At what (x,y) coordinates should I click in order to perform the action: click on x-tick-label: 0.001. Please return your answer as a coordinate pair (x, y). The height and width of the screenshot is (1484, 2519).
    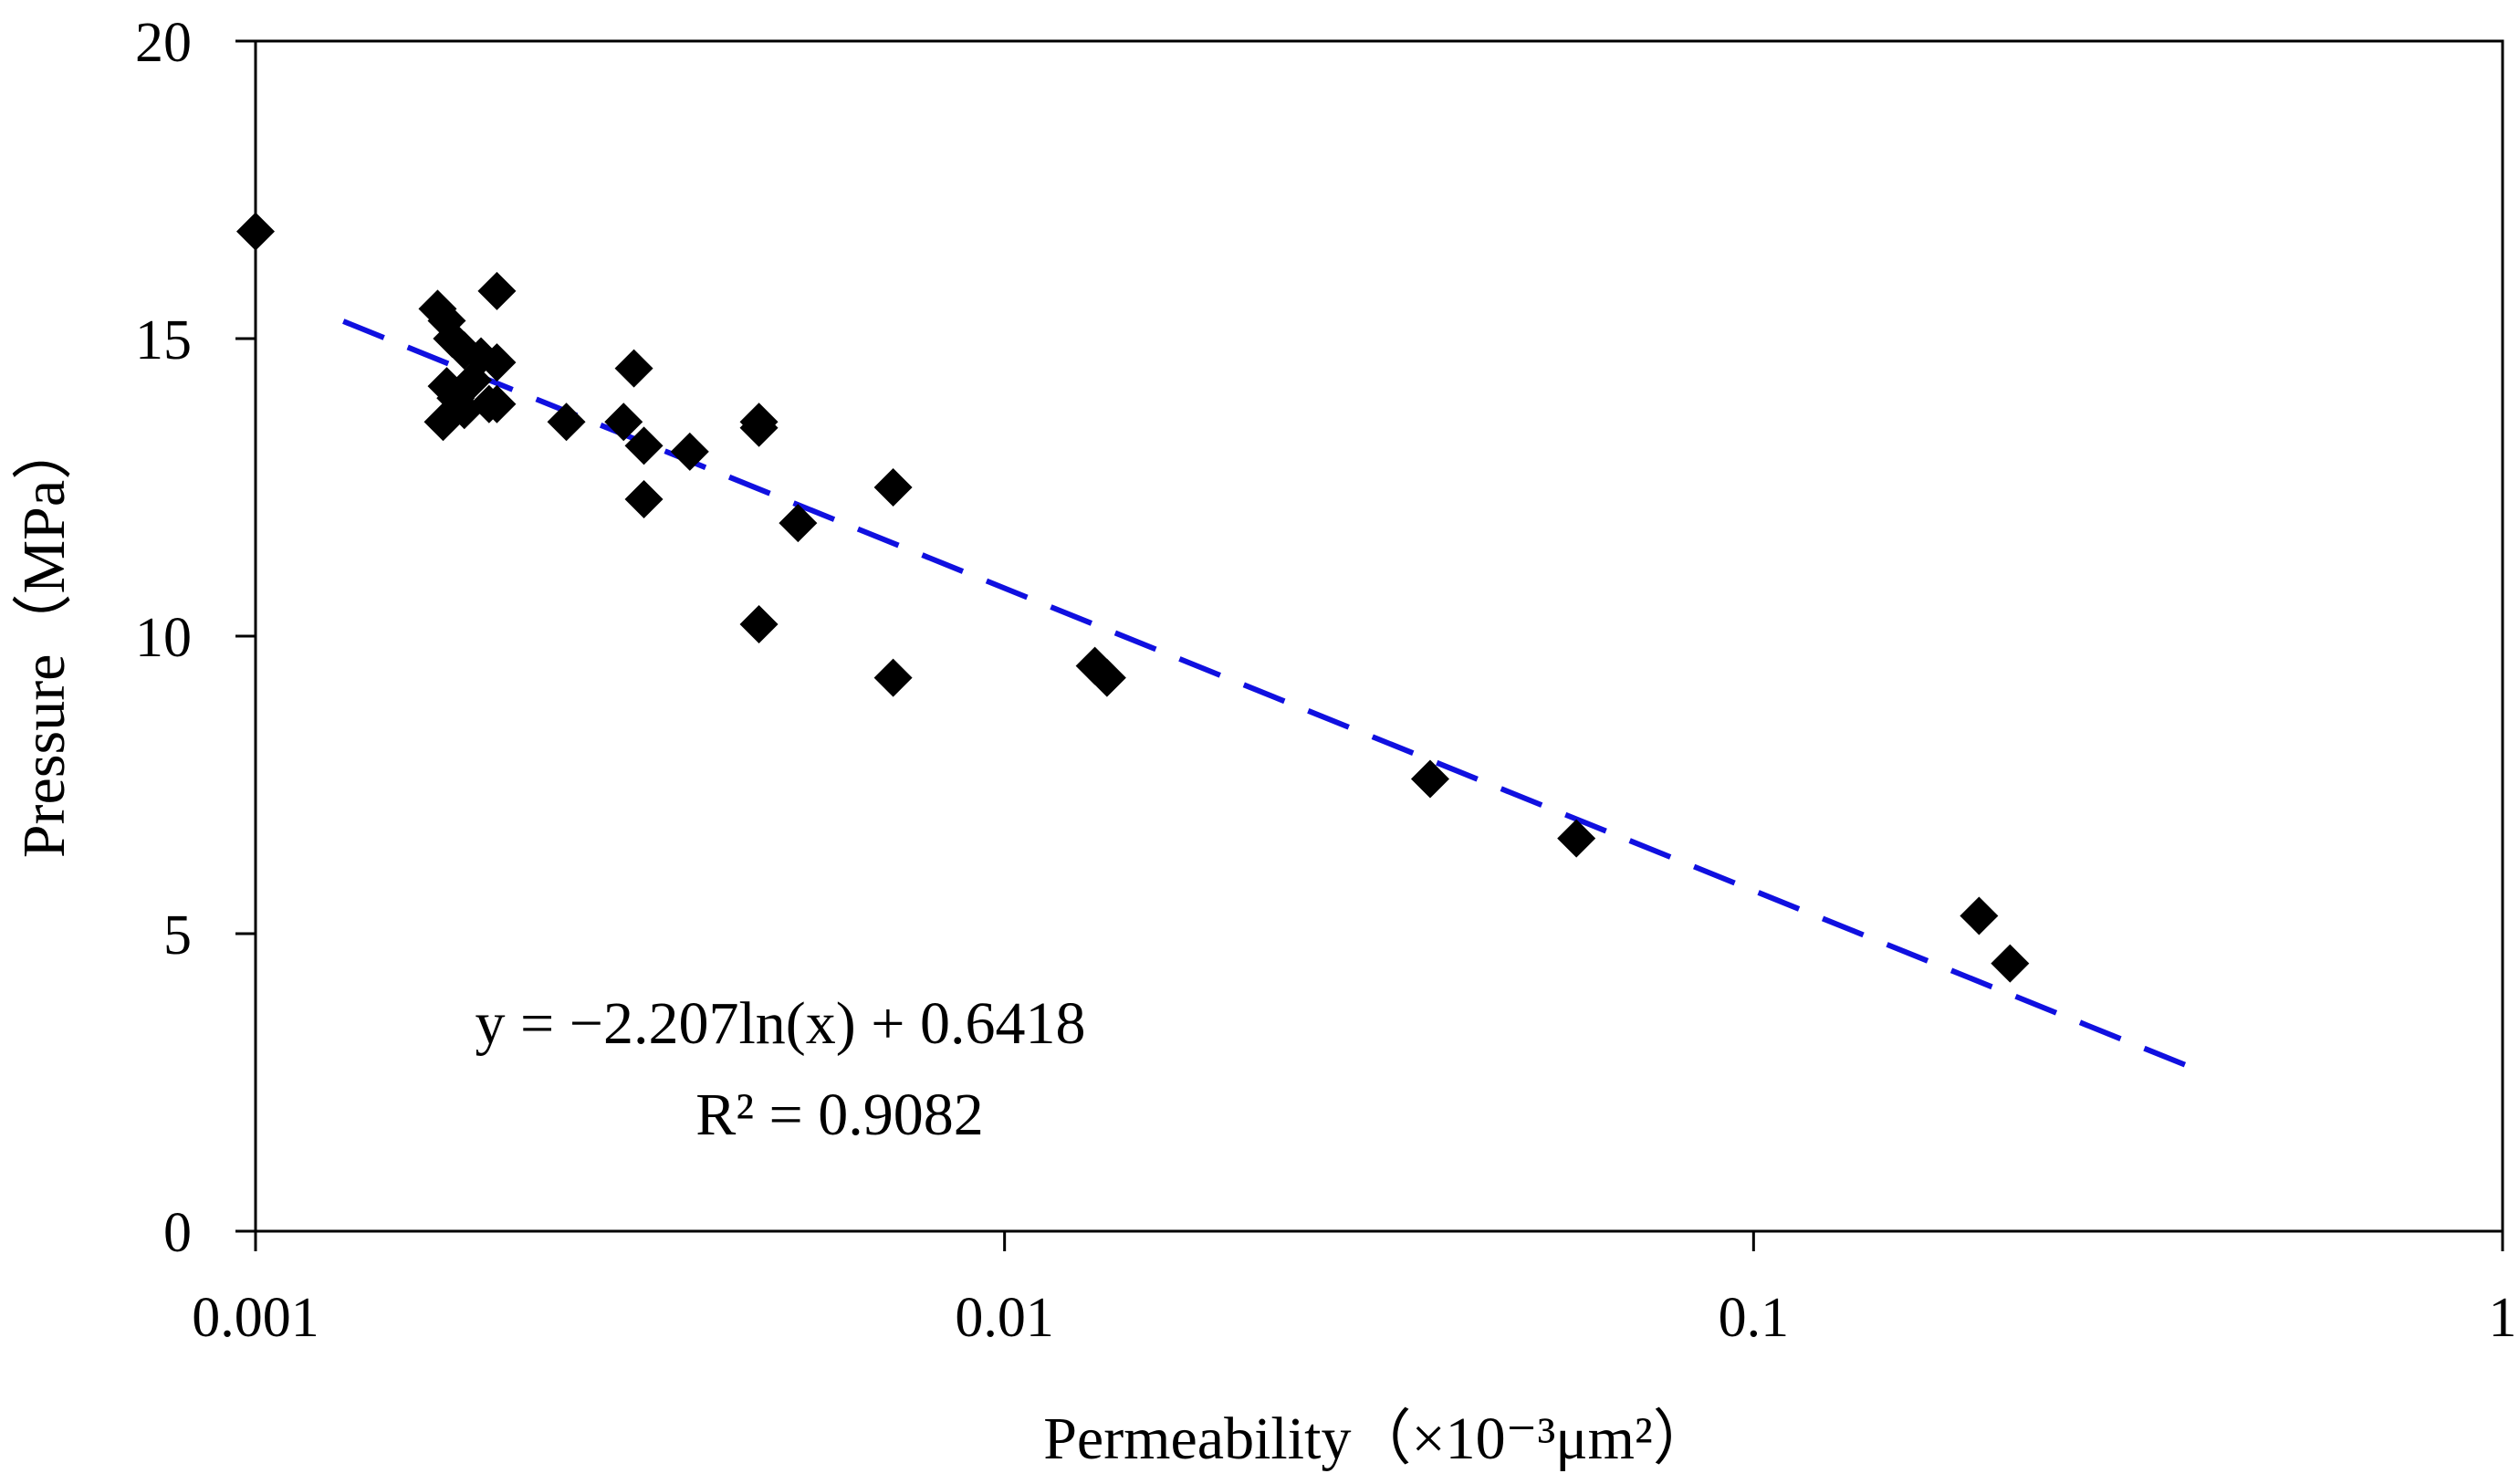
    Looking at the image, I should click on (255, 1318).